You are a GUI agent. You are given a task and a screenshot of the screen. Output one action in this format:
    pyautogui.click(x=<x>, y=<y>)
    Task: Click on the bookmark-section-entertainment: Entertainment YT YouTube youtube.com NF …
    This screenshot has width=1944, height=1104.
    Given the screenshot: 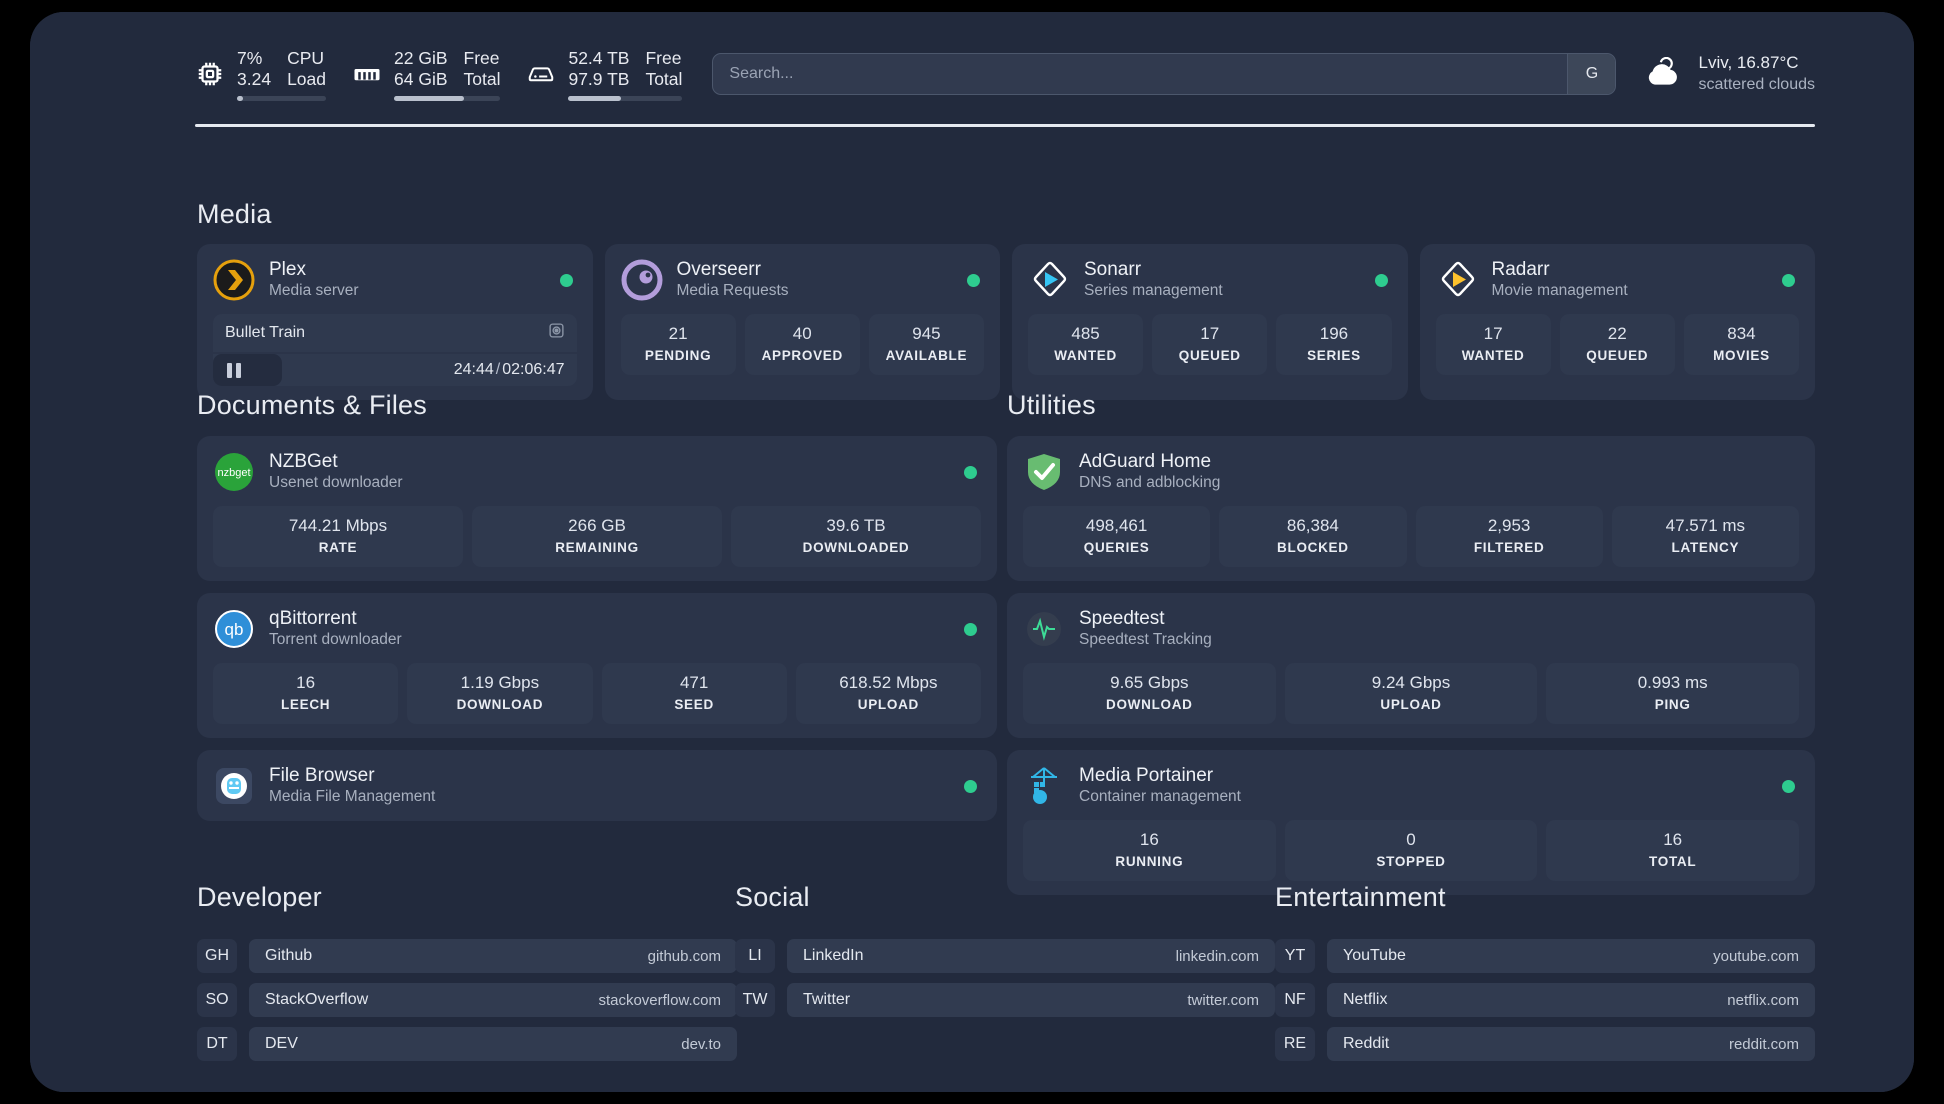 What is the action you would take?
    pyautogui.click(x=1545, y=976)
    